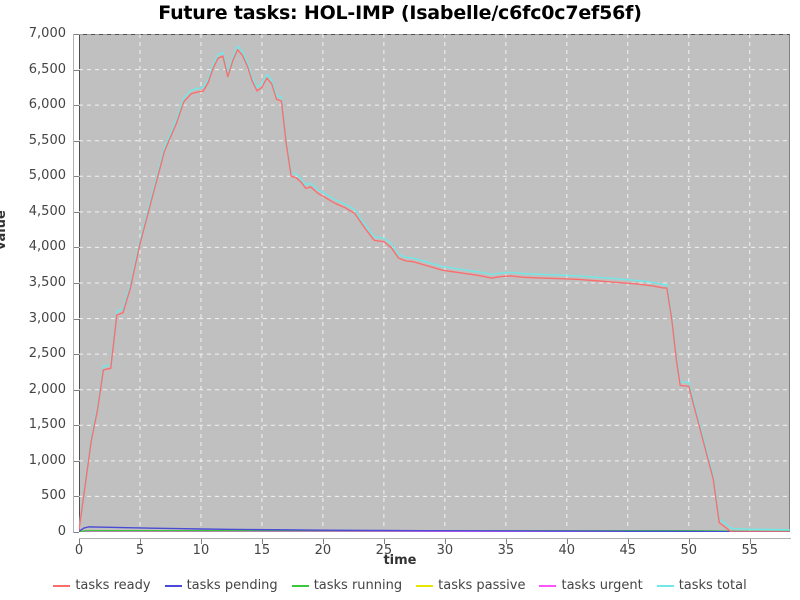 The height and width of the screenshot is (600, 800). What do you see at coordinates (567, 550) in the screenshot?
I see `x-tick-label: 40` at bounding box center [567, 550].